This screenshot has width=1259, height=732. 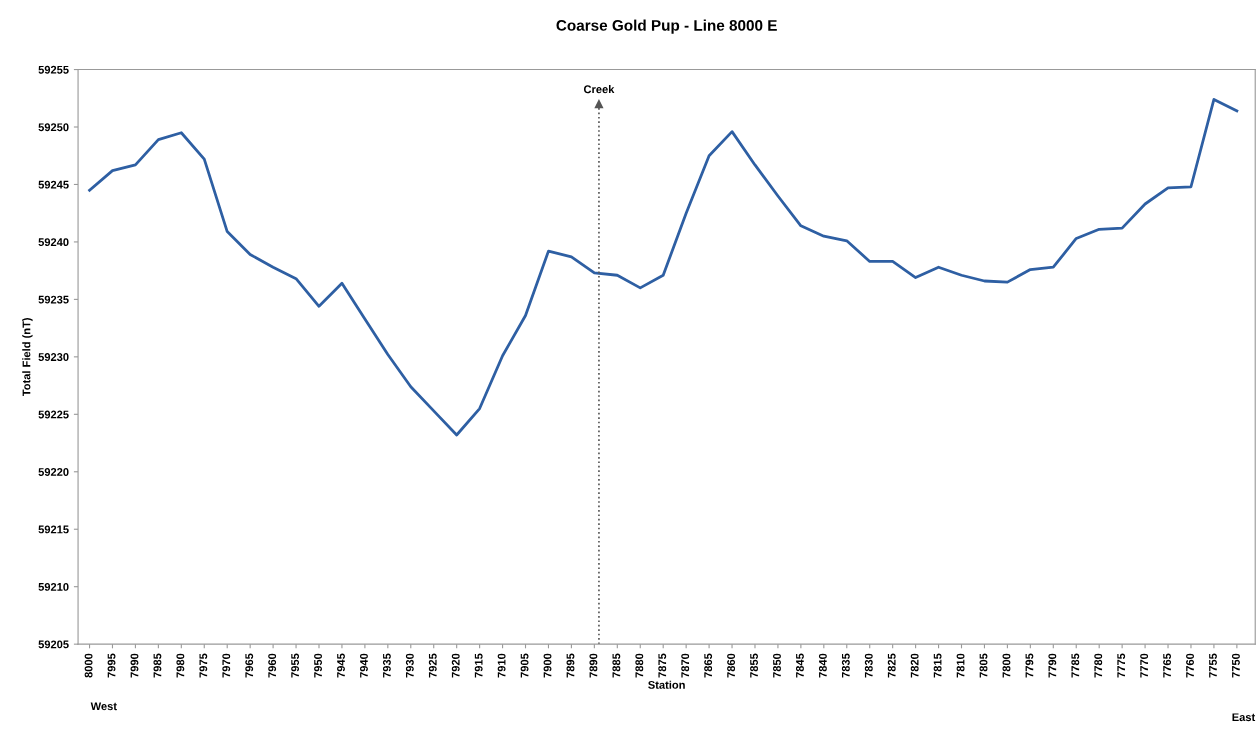 I want to click on x-tick-label: 7850, so click(x=777, y=665).